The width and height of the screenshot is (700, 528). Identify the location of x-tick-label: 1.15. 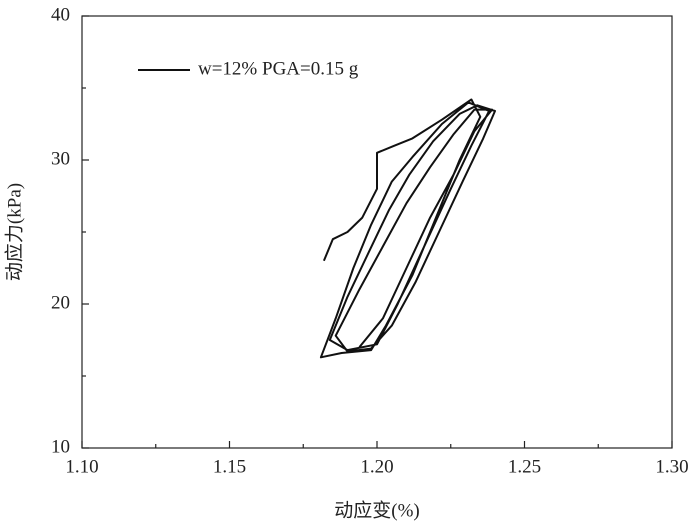
(229, 466).